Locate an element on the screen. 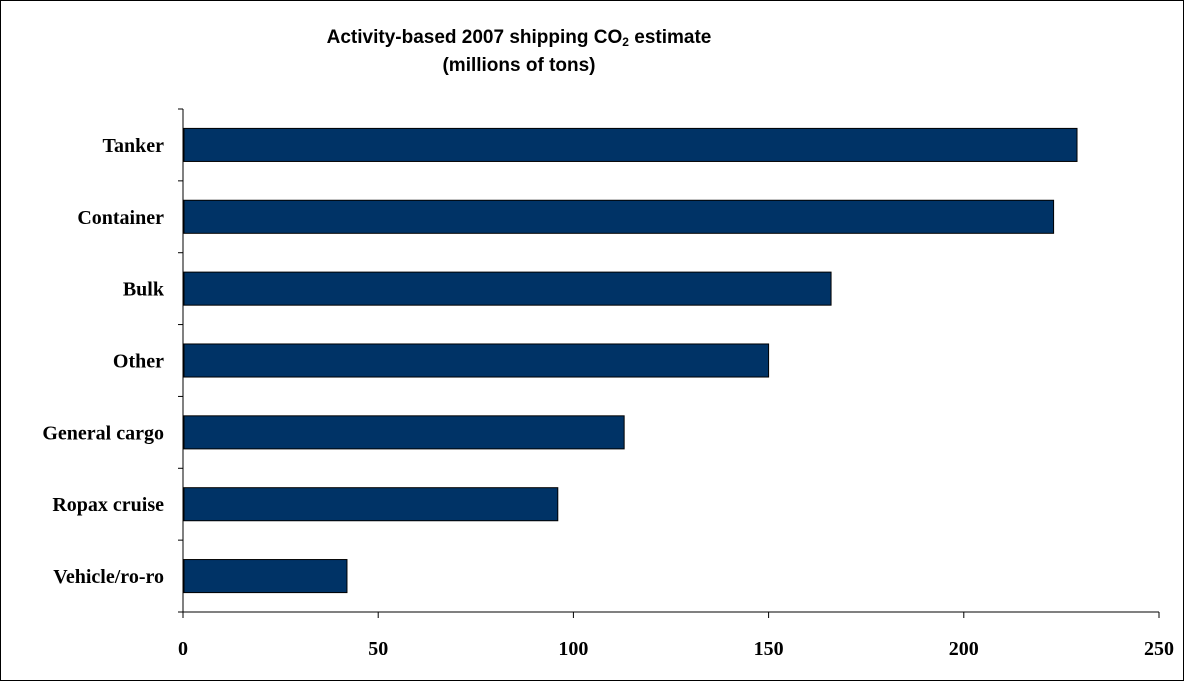 This screenshot has height=681, width=1184. x-tick-label: 200 is located at coordinates (964, 649).